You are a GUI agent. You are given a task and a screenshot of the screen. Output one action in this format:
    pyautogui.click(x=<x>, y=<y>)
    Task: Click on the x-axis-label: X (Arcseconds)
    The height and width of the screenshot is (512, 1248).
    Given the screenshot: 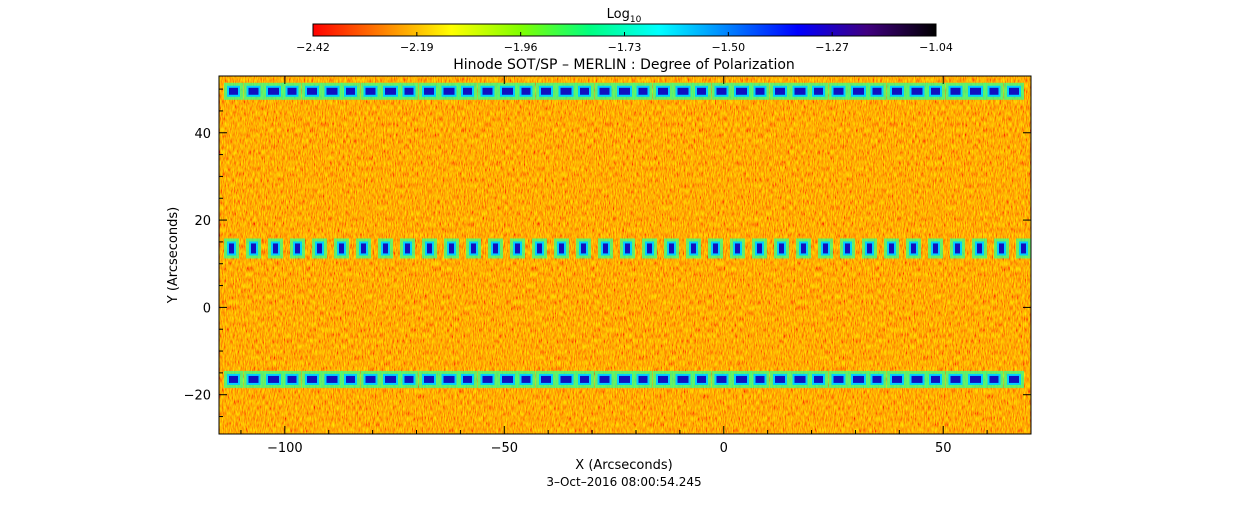 What is the action you would take?
    pyautogui.click(x=623, y=465)
    